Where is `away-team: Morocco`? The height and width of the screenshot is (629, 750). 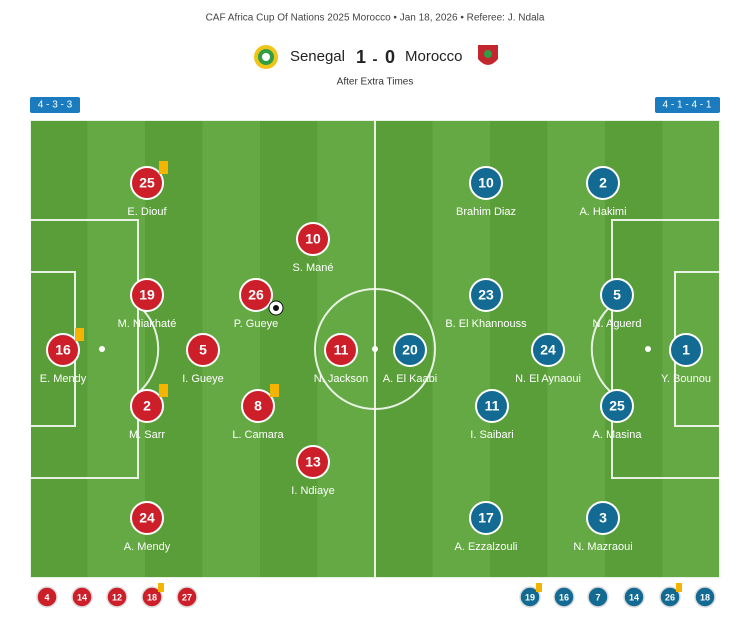 away-team: Morocco is located at coordinates (434, 56).